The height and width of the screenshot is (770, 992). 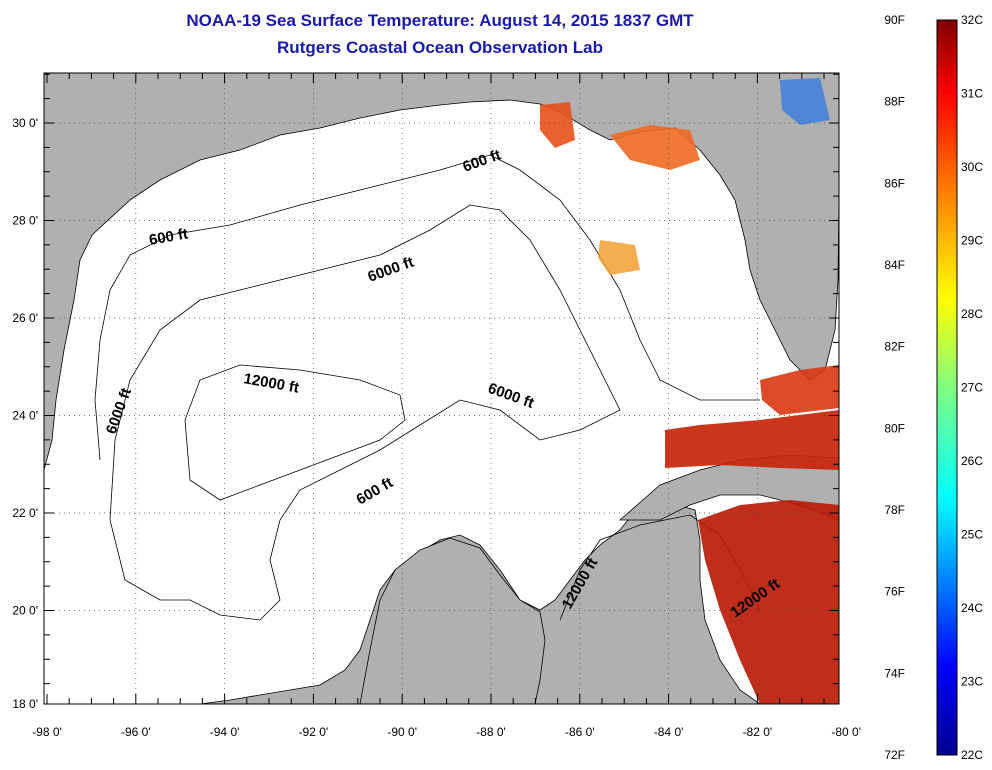 I want to click on colorbar-f-label: 88F, so click(x=894, y=102).